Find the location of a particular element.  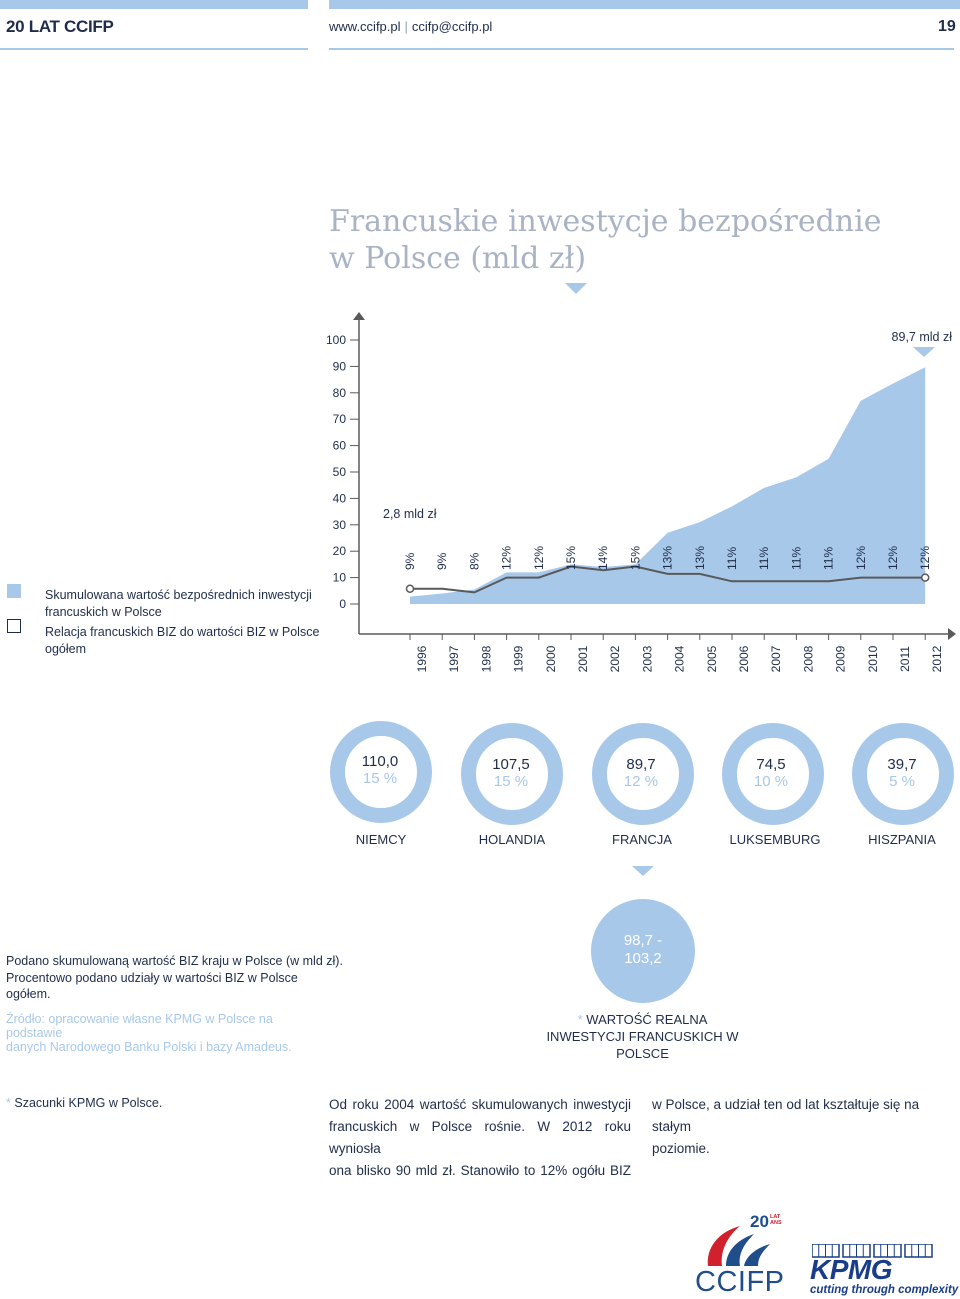

header-contact: www.ccifp.pl | ccifp@ccifp.pl is located at coordinates (410, 26).